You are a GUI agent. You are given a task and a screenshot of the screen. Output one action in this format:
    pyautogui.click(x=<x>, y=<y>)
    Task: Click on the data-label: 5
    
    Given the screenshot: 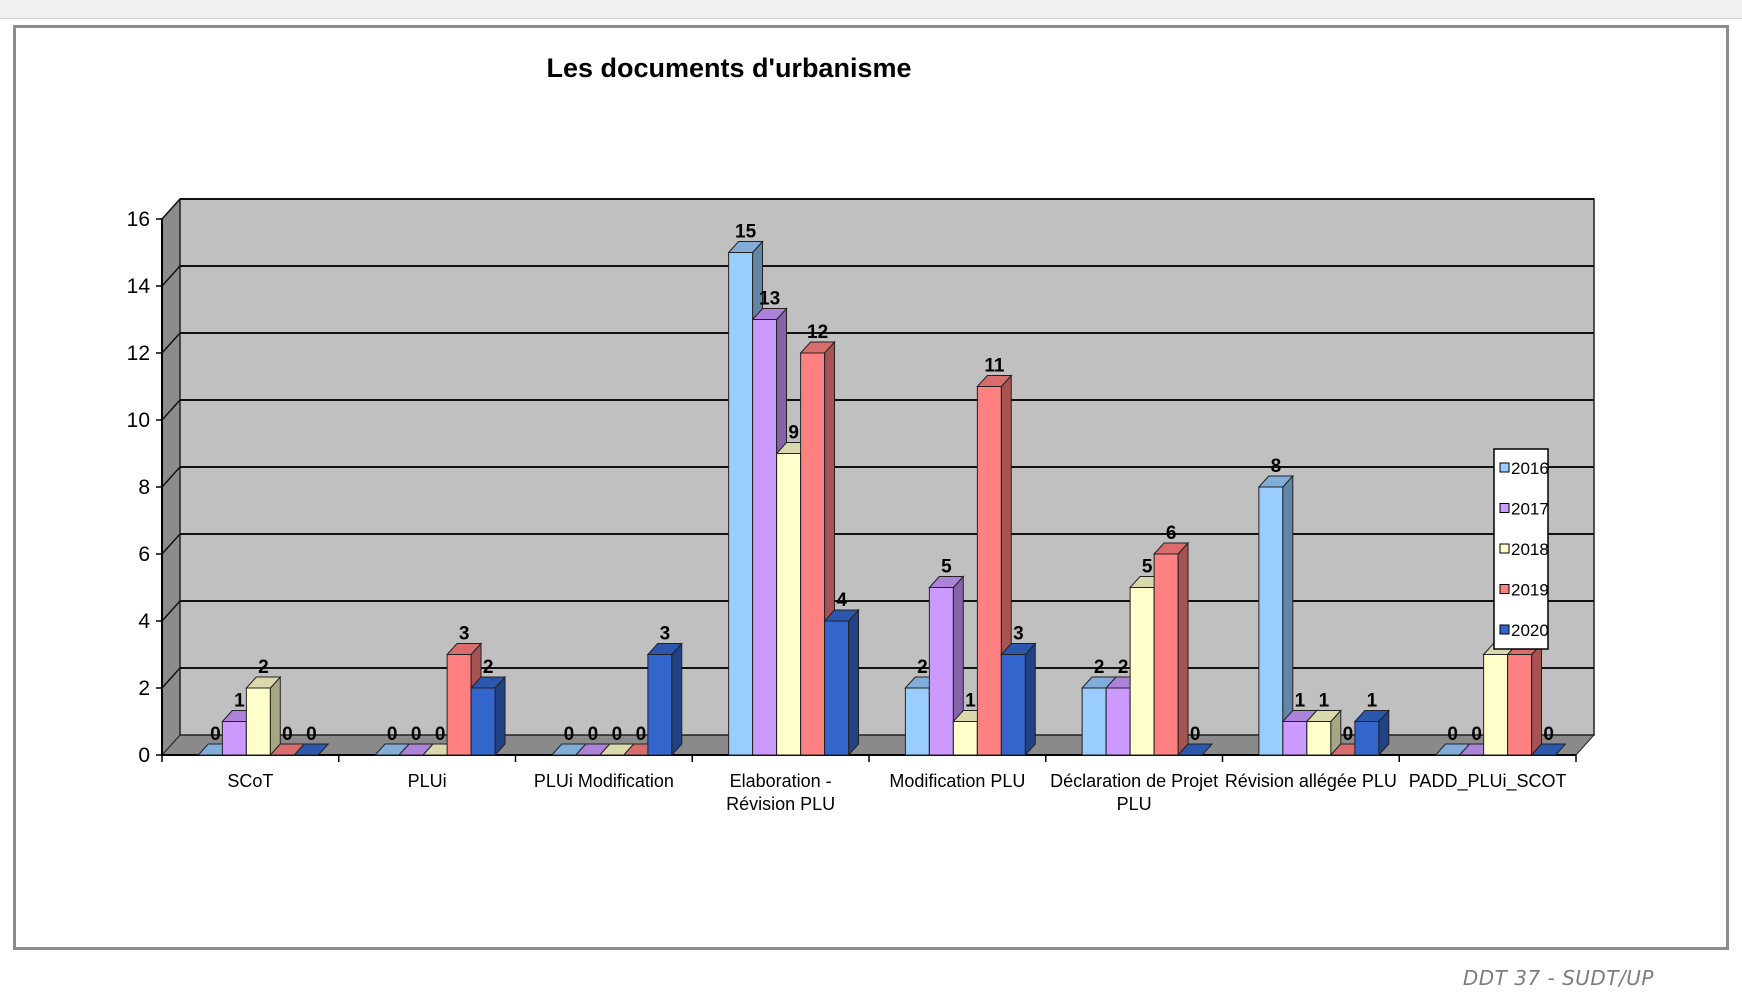 What is the action you would take?
    pyautogui.click(x=946, y=567)
    